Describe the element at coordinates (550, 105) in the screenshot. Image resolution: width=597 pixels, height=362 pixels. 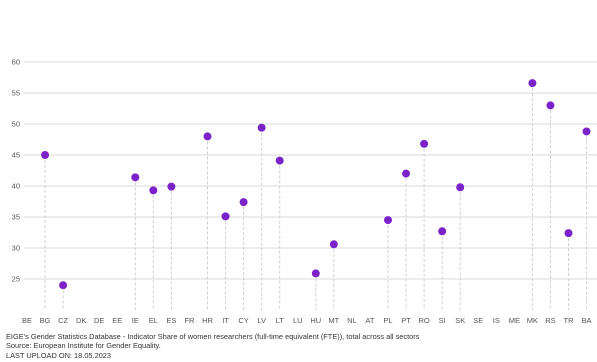
I see `data-point-RS` at that location.